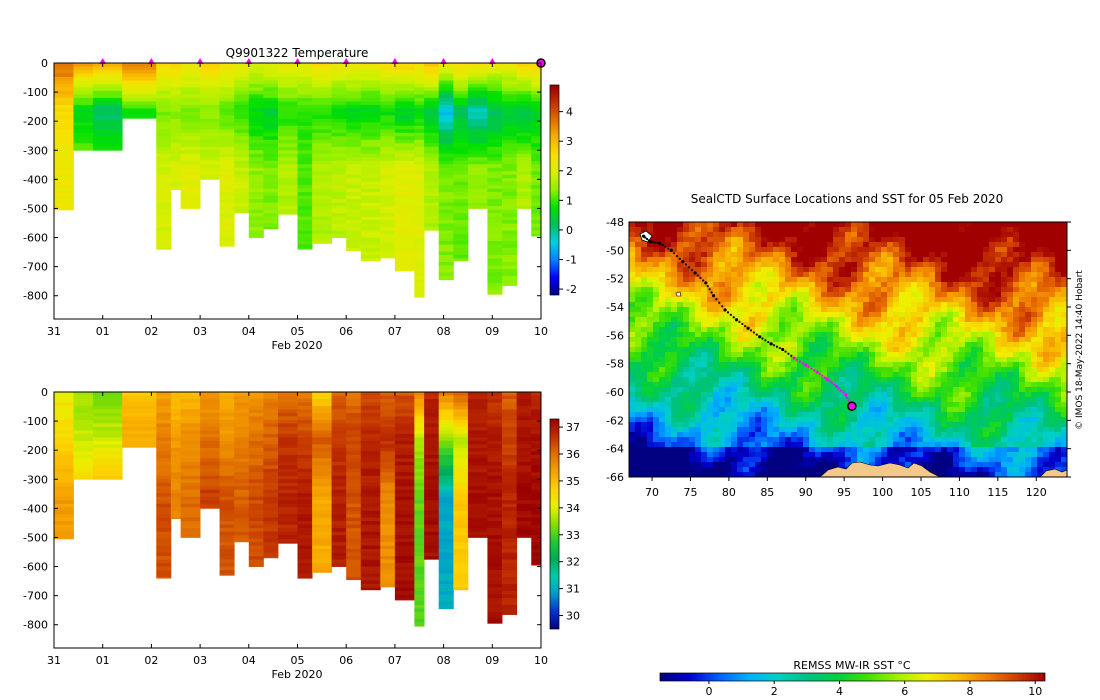  Describe the element at coordinates (35, 596) in the screenshot. I see `y-tick-label: -700` at that location.